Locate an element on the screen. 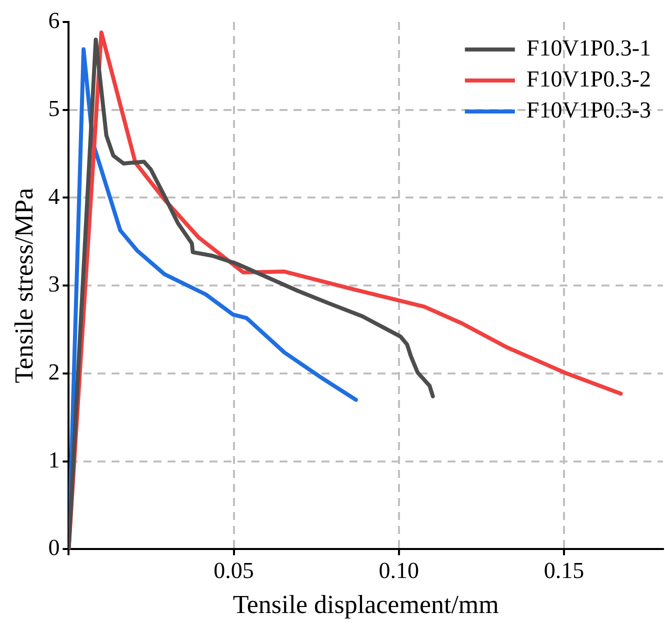  y-tick-label: 5 is located at coordinates (54, 108).